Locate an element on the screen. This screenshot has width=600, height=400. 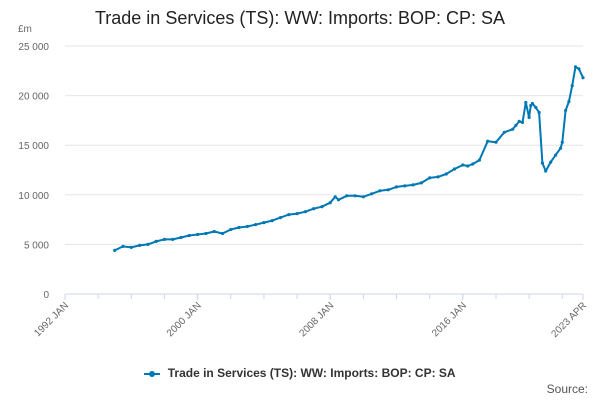
y-tick-label: 0 is located at coordinates (46, 295).